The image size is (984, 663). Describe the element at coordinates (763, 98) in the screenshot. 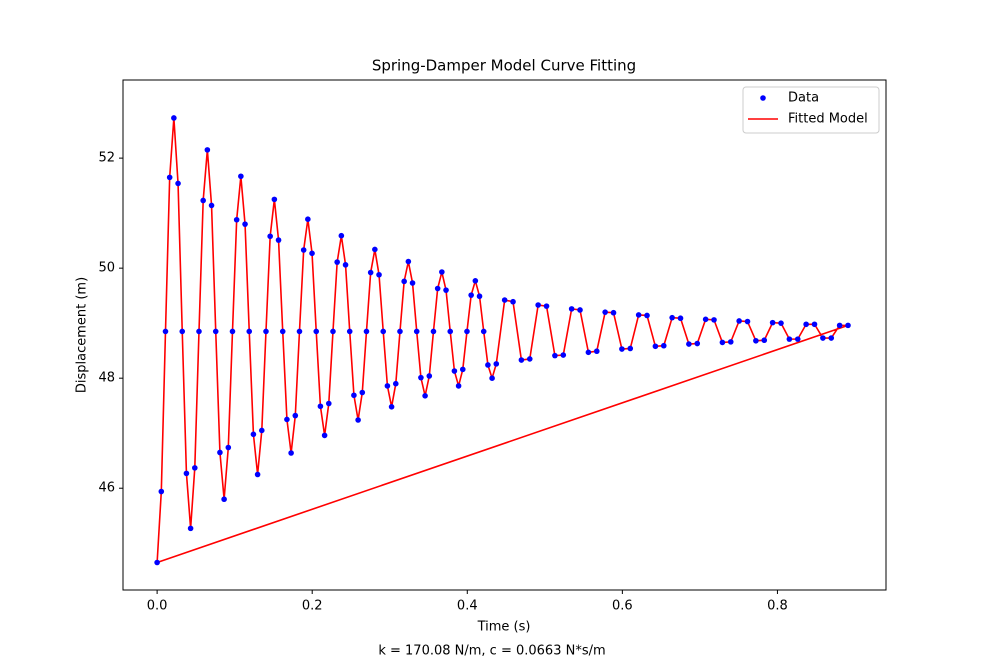

I see `legend-marker` at that location.